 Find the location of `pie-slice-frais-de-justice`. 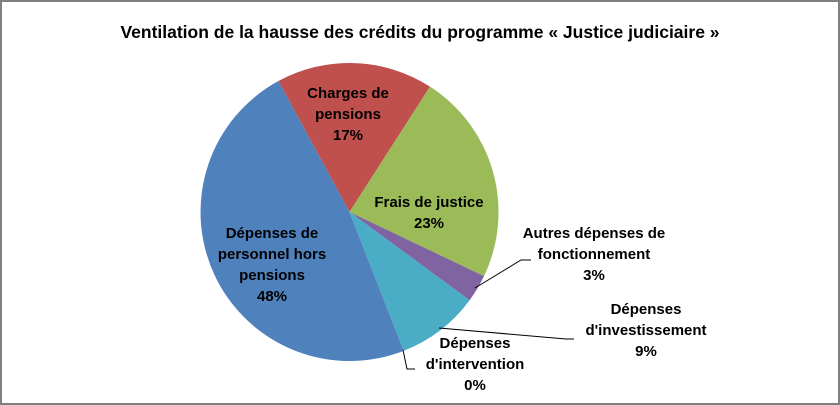

pie-slice-frais-de-justice is located at coordinates (424, 181).